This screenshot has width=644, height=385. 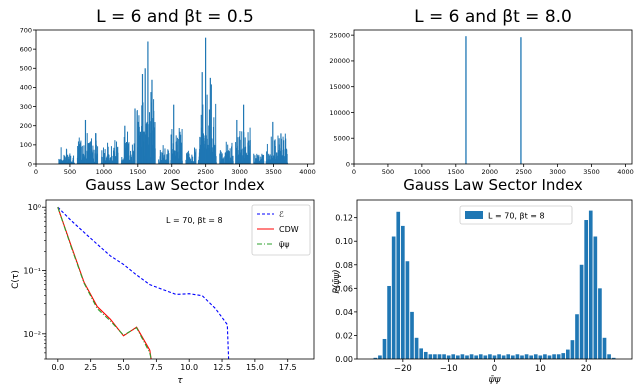 What do you see at coordinates (138, 172) in the screenshot?
I see `x-tick-label: 1500` at bounding box center [138, 172].